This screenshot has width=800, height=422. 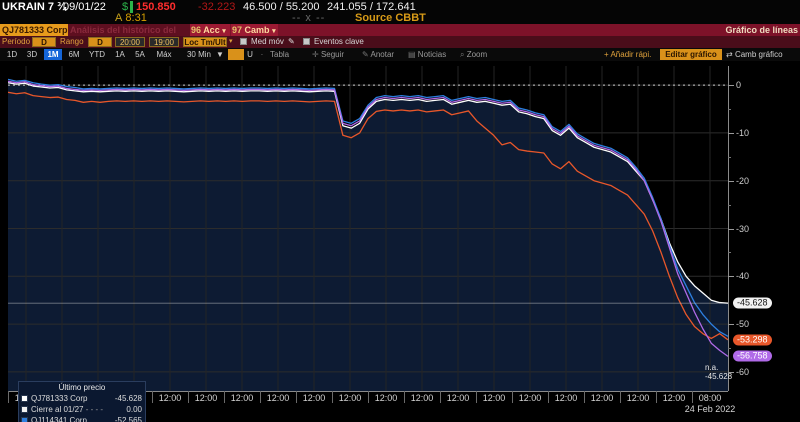 I want to click on chart-switch-label: Camb gráfico, so click(x=758, y=54).